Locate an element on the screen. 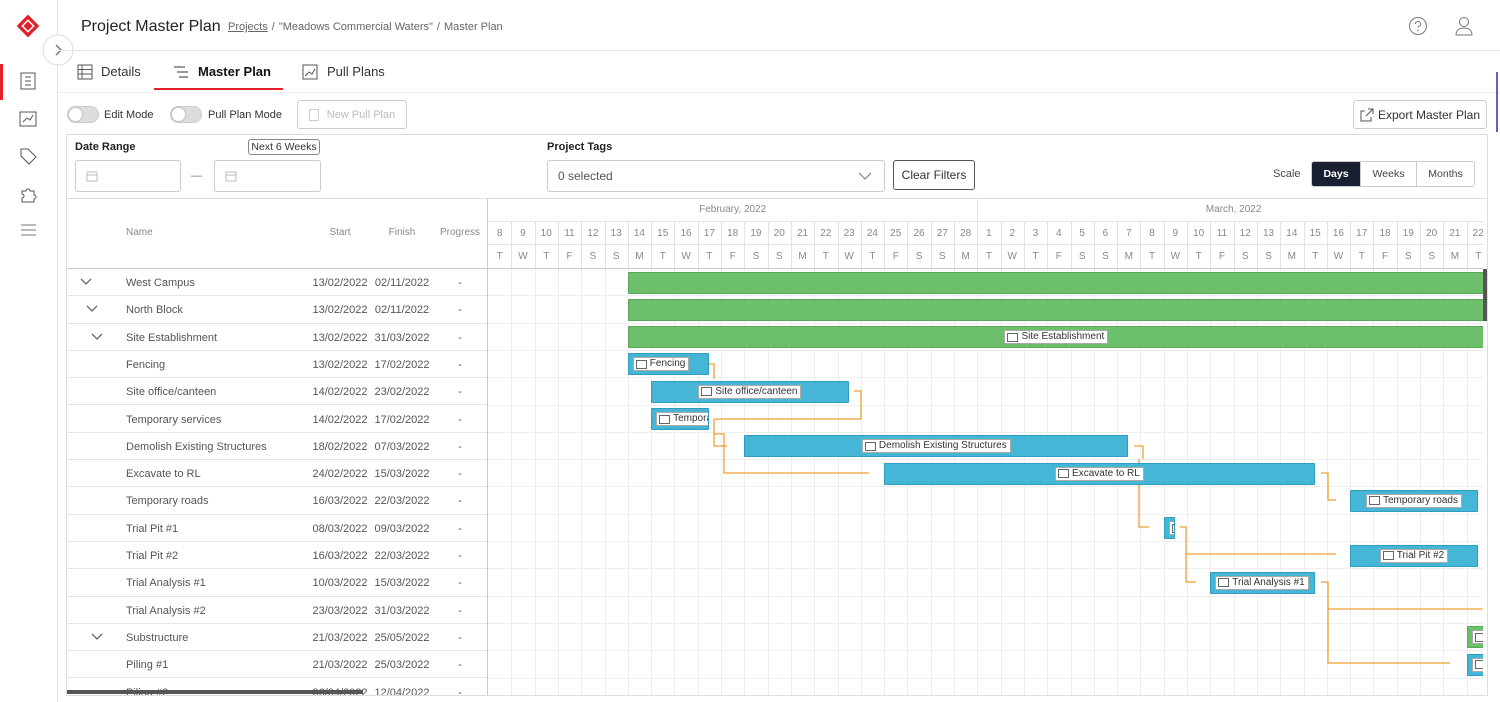 The height and width of the screenshot is (702, 1500). day-number: 7 is located at coordinates (1128, 233).